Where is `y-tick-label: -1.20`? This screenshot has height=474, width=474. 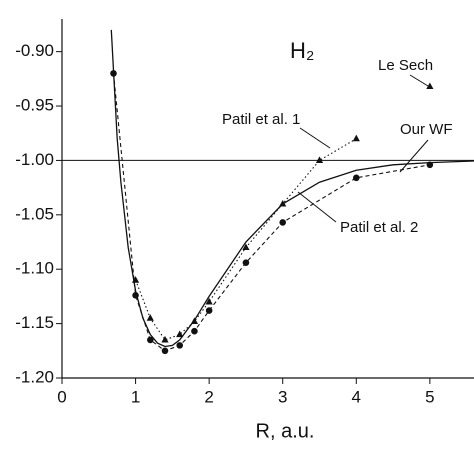
y-tick-label: -1.20 is located at coordinates (34, 376).